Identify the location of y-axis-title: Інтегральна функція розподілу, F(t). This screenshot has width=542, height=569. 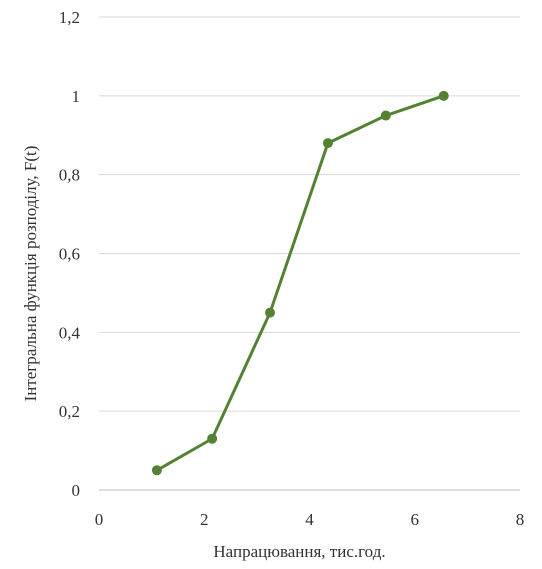
(30, 274).